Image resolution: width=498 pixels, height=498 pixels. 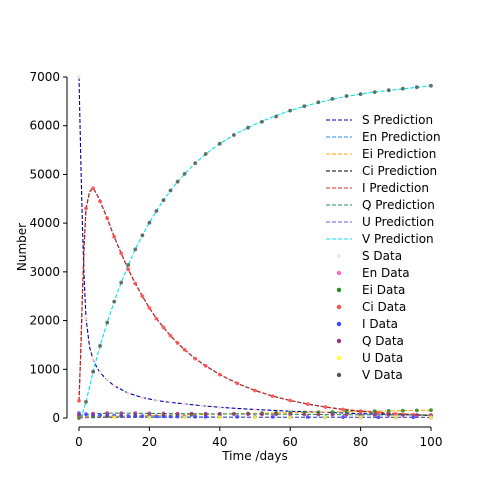 What do you see at coordinates (395, 188) in the screenshot?
I see `legend-entry: I Prediction` at bounding box center [395, 188].